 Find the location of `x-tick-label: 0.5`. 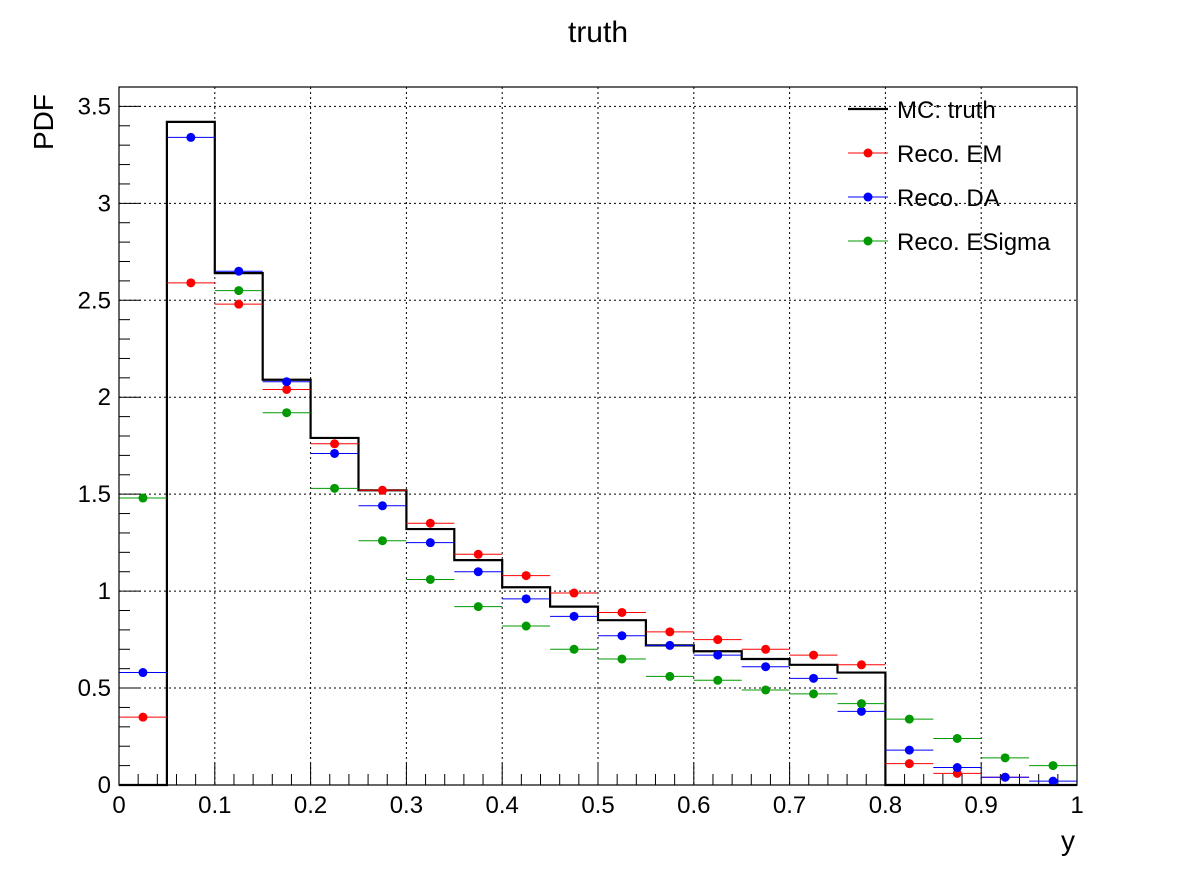

x-tick-label: 0.5 is located at coordinates (597, 805).